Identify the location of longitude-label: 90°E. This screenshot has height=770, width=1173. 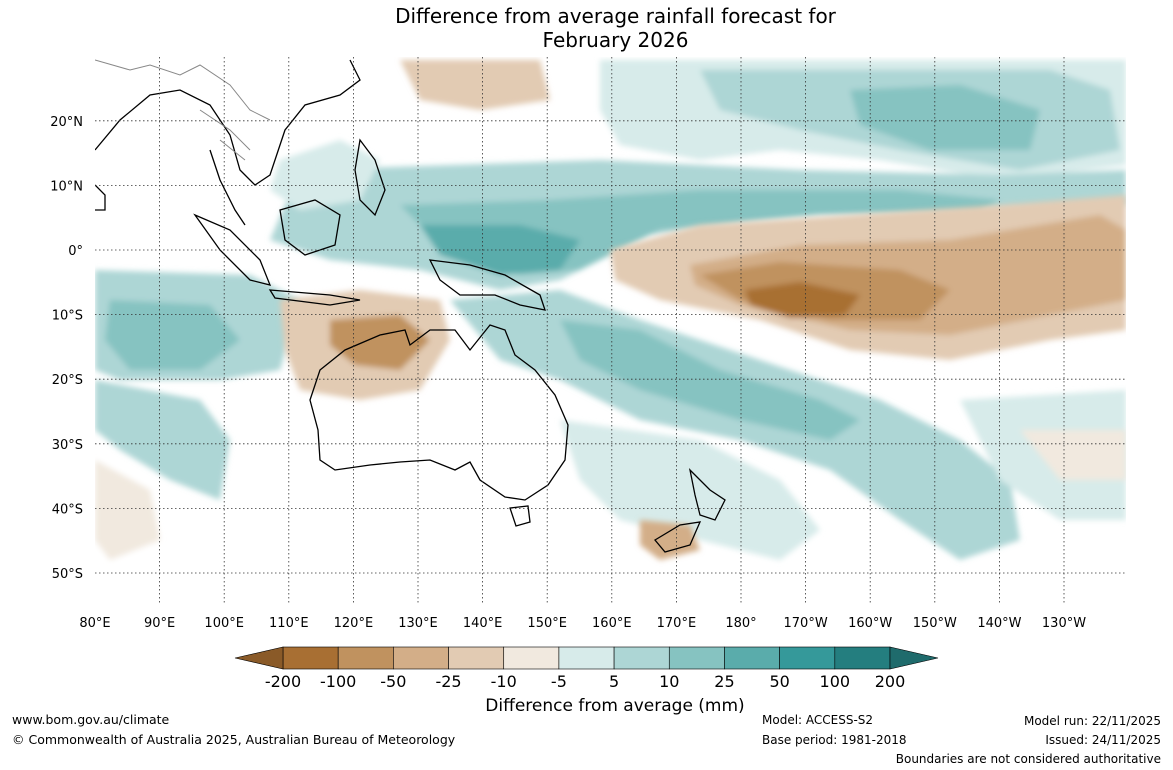
(159, 623).